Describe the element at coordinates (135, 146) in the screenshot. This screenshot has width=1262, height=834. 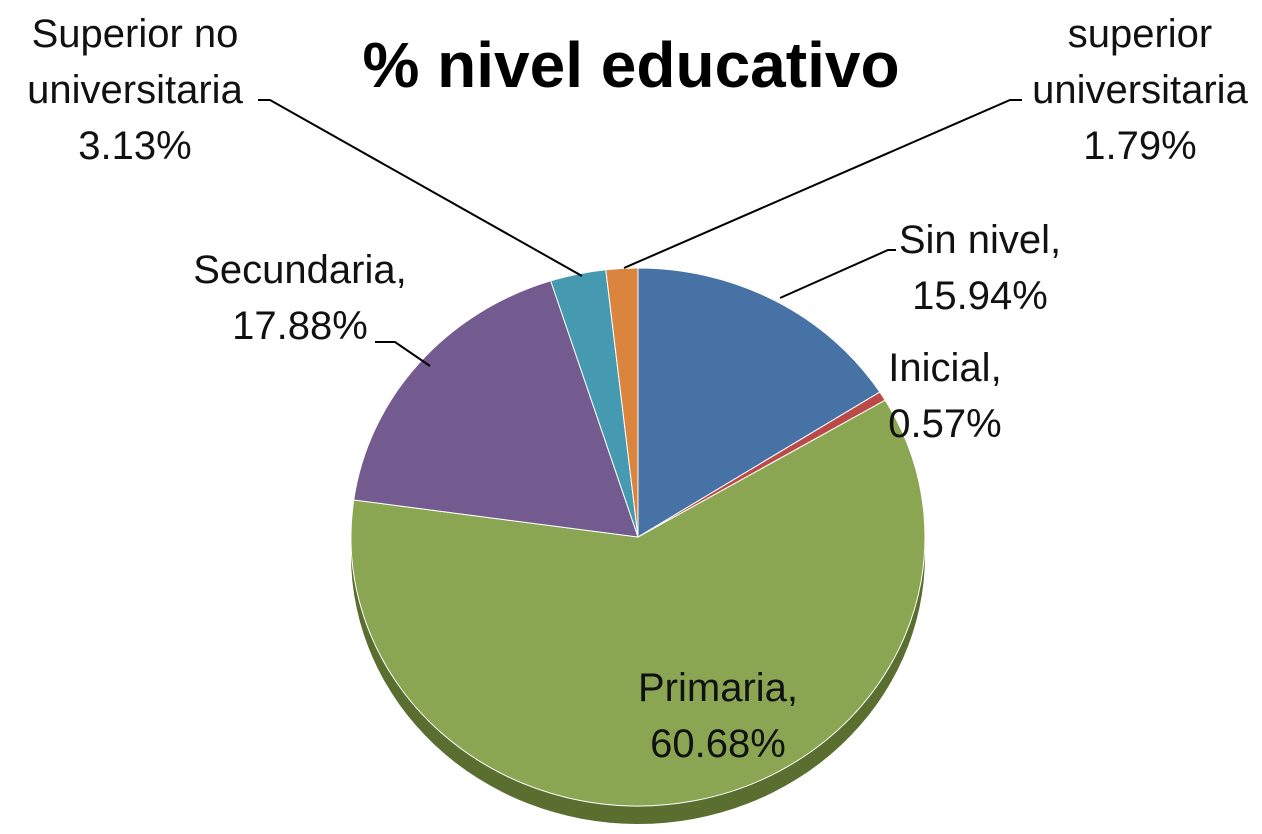
I see `value-label: 3.13%` at that location.